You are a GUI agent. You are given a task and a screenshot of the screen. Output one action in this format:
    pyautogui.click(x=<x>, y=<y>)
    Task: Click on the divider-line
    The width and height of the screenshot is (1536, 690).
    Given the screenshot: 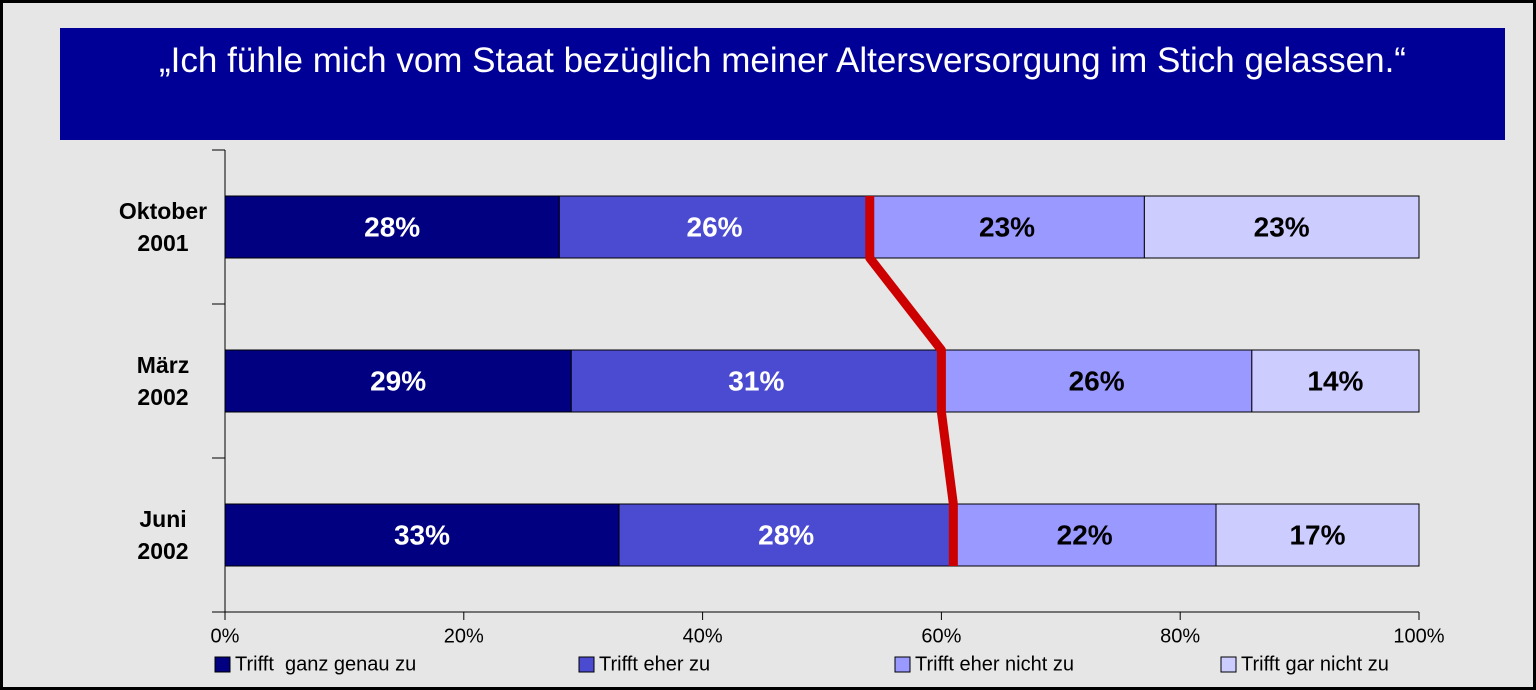 What is the action you would take?
    pyautogui.click(x=911, y=381)
    